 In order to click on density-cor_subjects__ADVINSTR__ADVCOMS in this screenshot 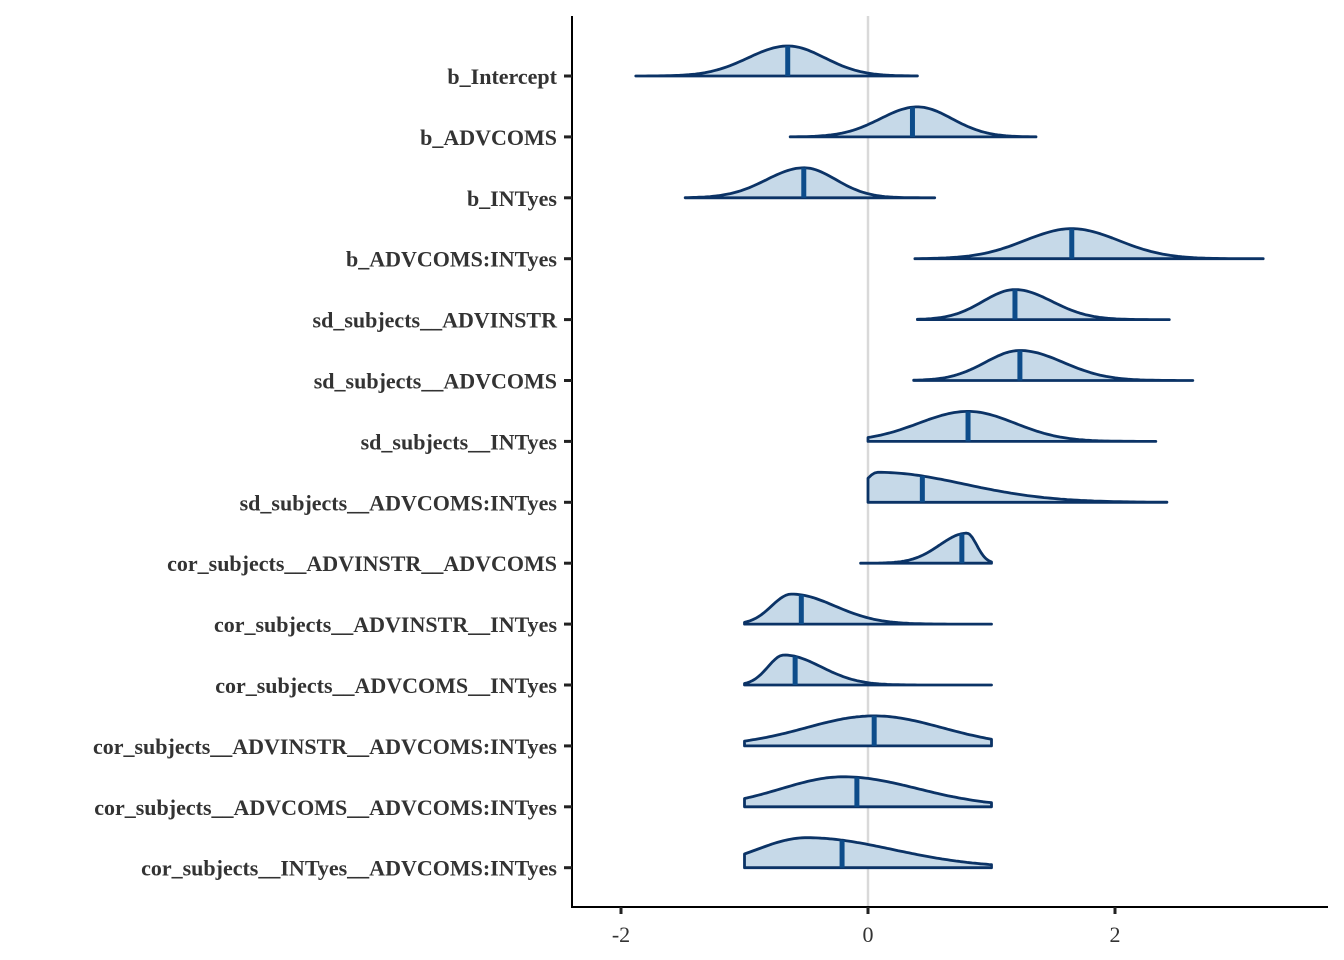, I will do `click(926, 548)`.